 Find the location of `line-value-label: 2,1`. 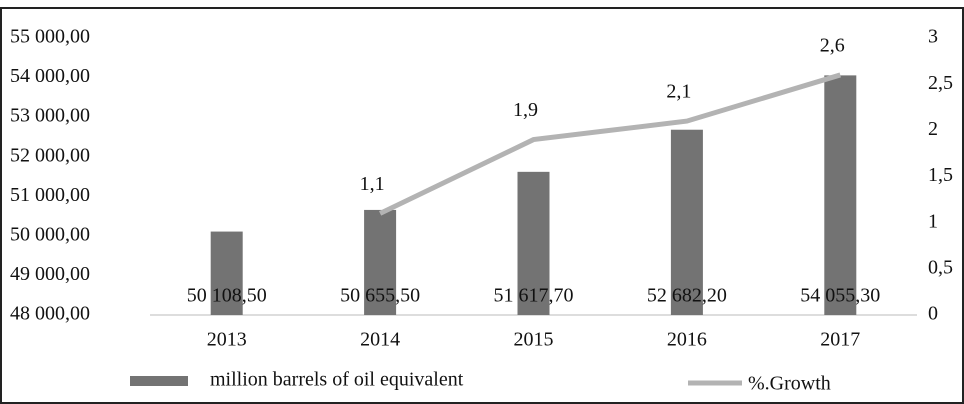

line-value-label: 2,1 is located at coordinates (678, 92).